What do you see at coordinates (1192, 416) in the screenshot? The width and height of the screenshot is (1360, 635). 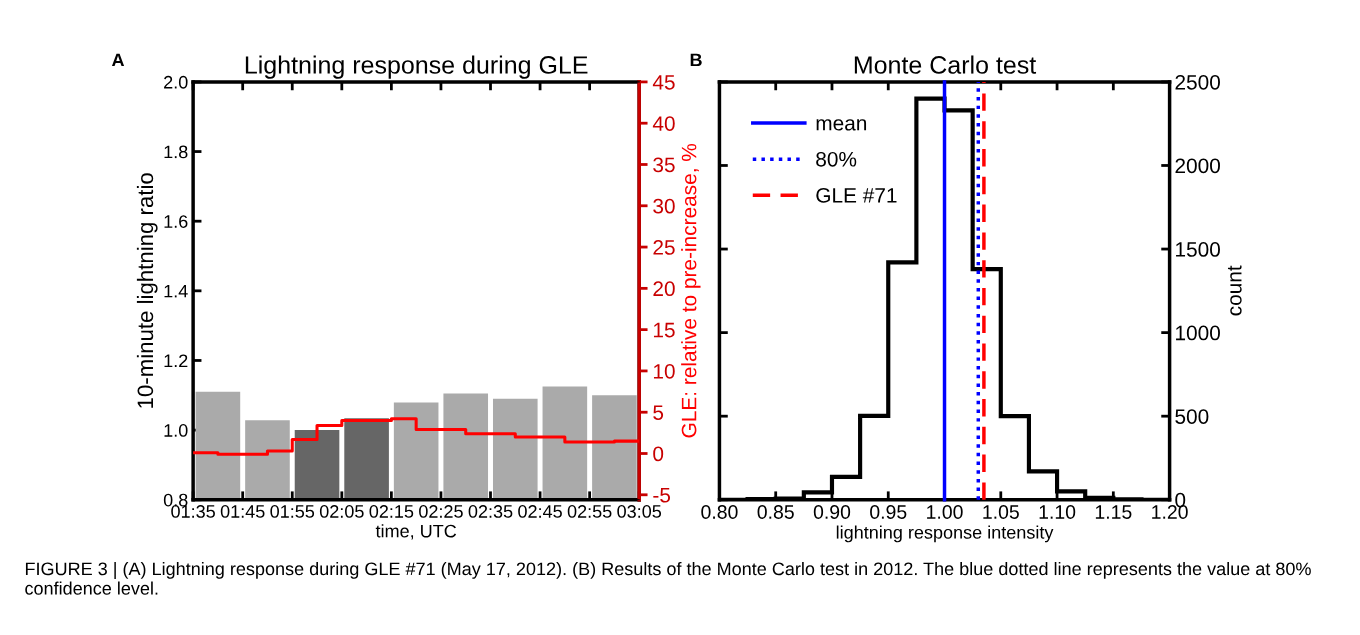 I see `y-tick-label: 500` at bounding box center [1192, 416].